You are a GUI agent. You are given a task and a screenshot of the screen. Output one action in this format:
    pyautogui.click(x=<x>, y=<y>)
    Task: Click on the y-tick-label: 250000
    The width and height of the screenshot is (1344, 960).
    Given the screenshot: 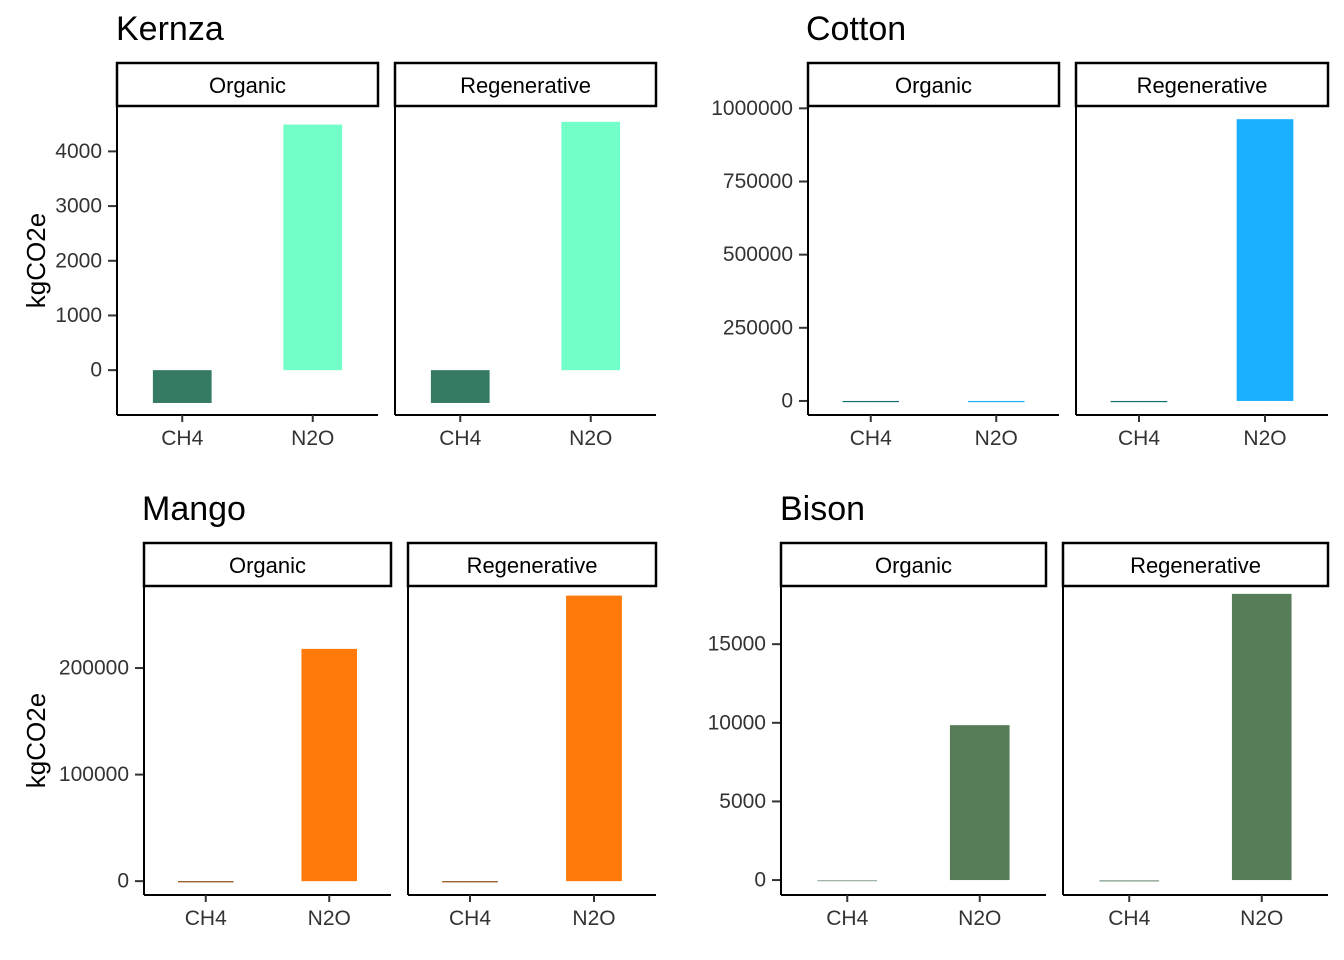 What is the action you would take?
    pyautogui.click(x=758, y=327)
    